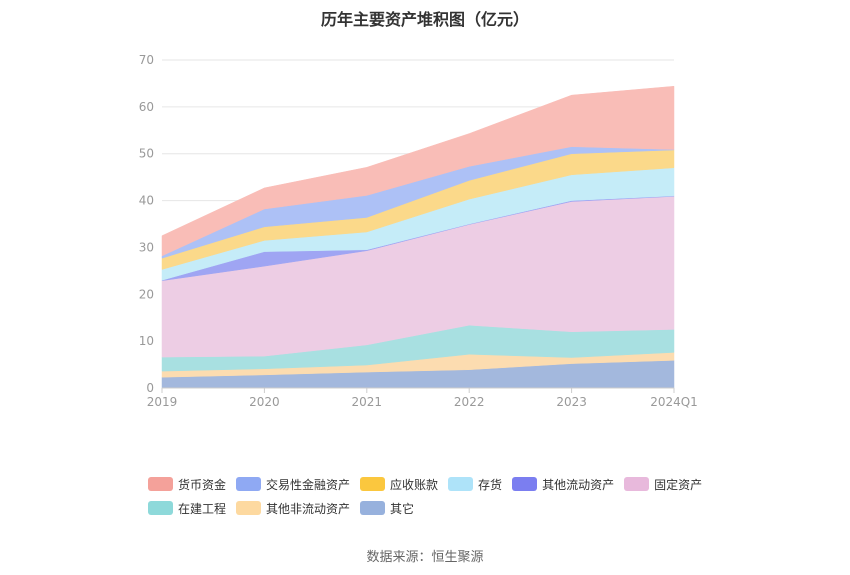 The width and height of the screenshot is (850, 575). Describe the element at coordinates (146, 201) in the screenshot. I see `y-tick-label: 40` at that location.